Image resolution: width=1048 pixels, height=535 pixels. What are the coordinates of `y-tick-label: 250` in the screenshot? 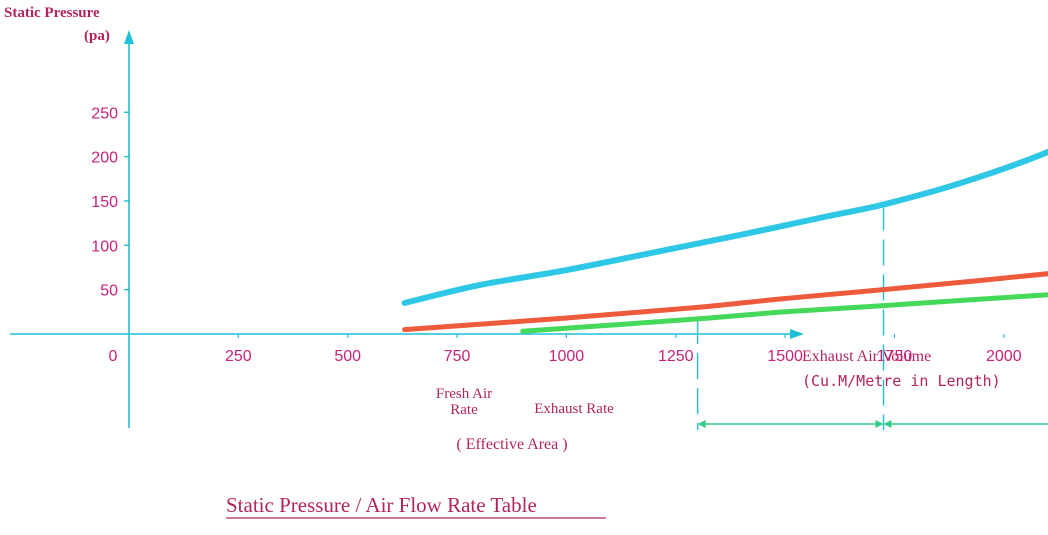 It's located at (104, 113).